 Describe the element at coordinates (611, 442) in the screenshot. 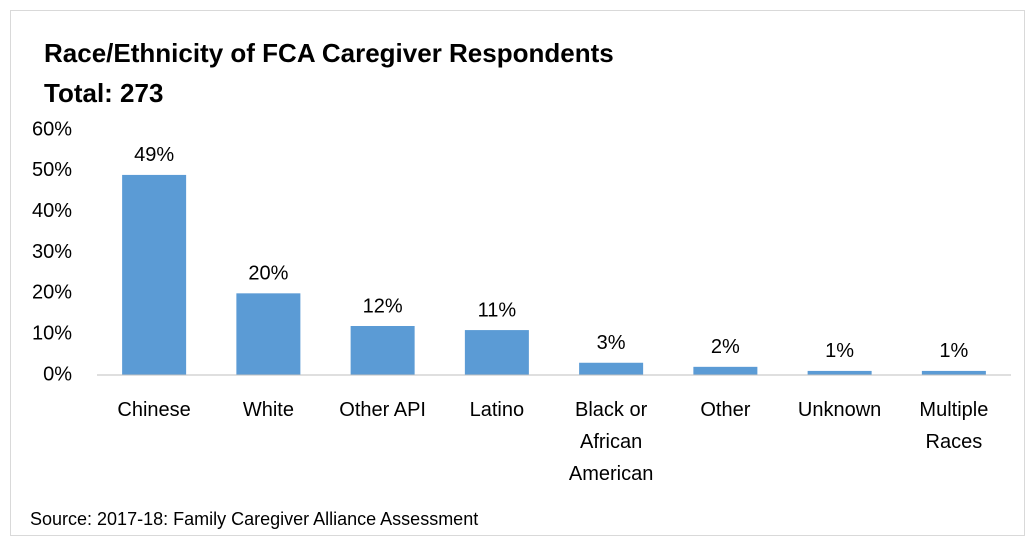

I see `x-tick-label: Black or African American` at that location.